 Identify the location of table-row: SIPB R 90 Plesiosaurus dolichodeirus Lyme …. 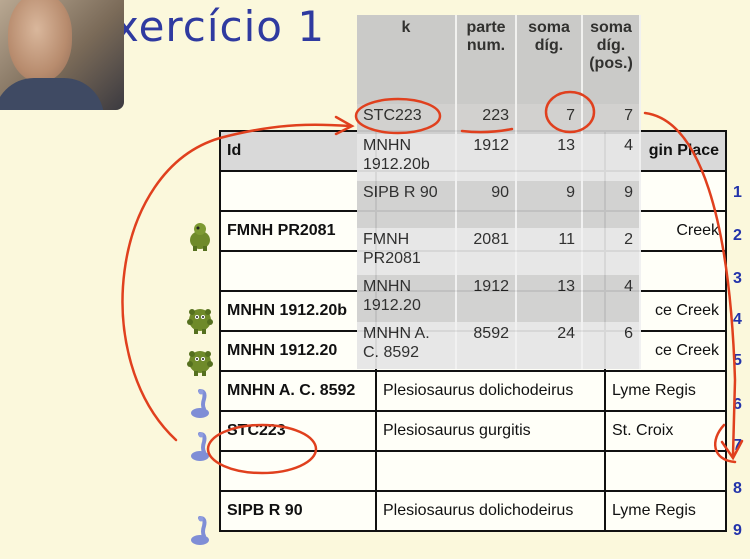
(473, 511).